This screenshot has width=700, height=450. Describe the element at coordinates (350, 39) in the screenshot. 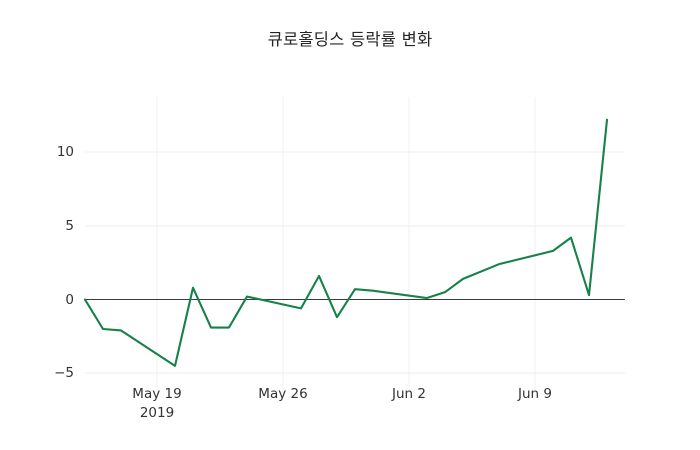

I see `chart-title: 큐로홀딩스 등락률 변화` at that location.